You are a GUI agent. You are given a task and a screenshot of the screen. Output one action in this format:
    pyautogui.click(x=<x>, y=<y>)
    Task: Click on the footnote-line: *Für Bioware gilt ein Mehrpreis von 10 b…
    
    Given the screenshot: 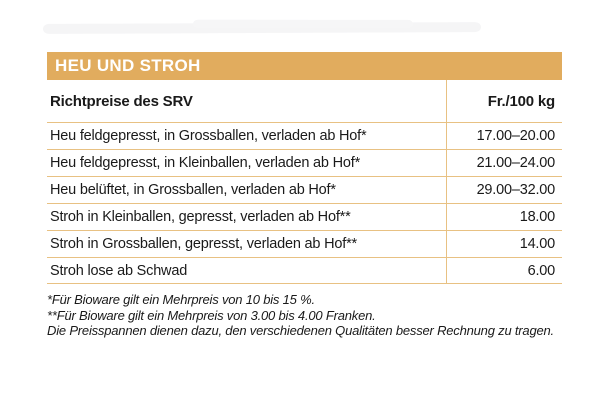 What is the action you would take?
    pyautogui.click(x=181, y=299)
    